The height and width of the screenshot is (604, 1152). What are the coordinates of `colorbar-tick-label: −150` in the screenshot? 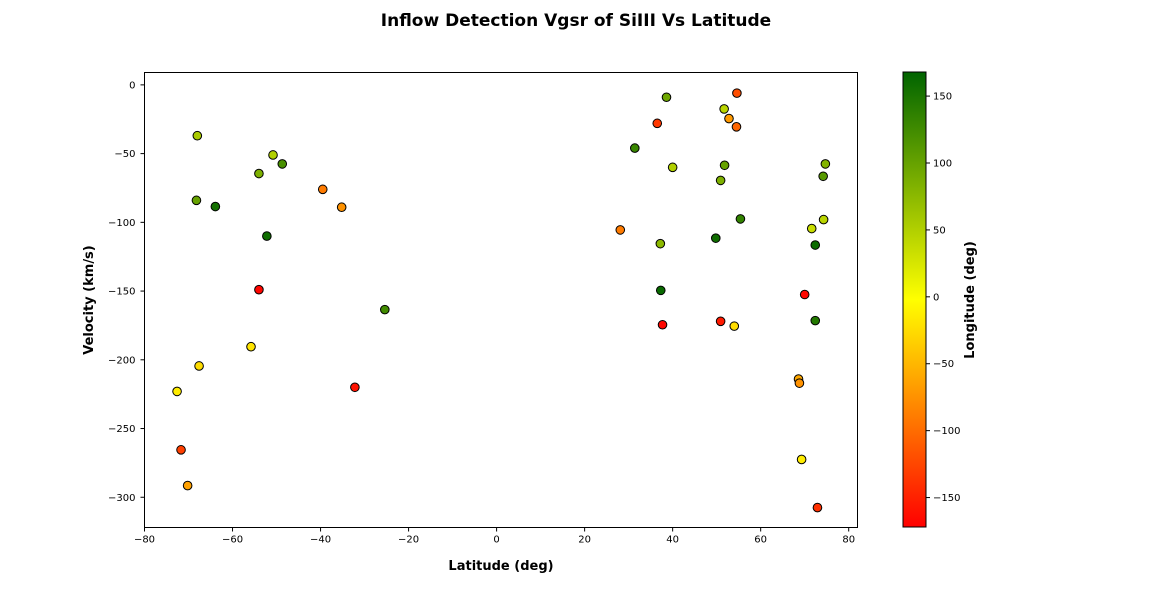 It's located at (946, 498).